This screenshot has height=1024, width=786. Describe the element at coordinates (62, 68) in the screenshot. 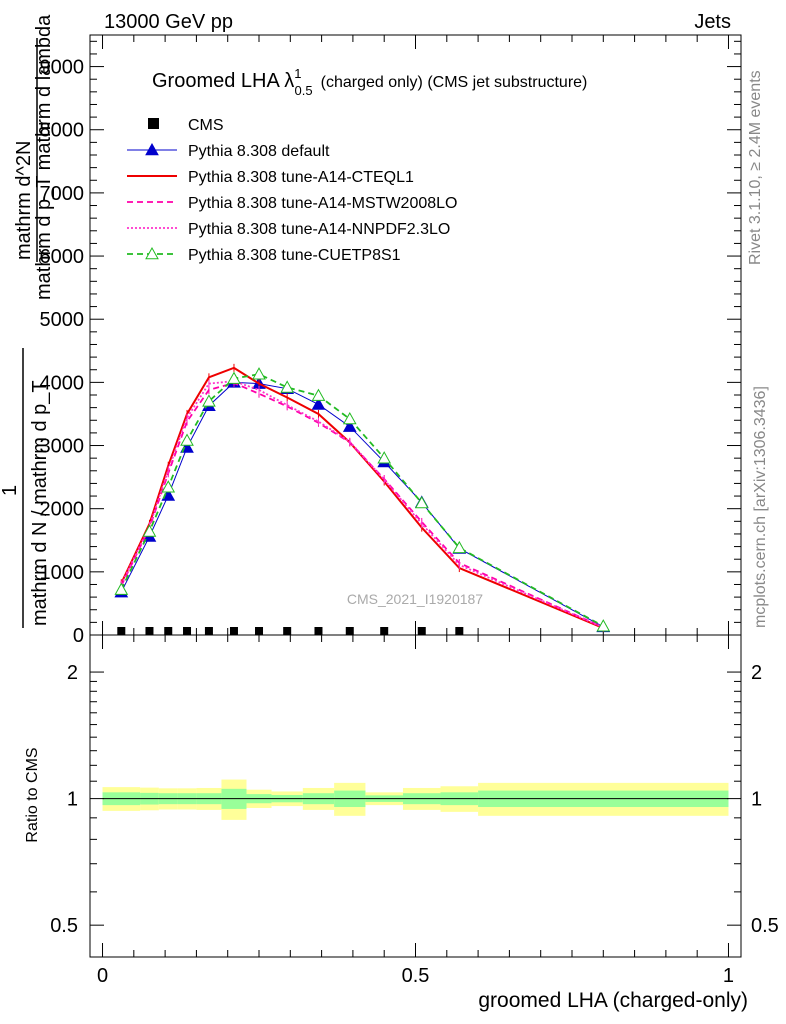

I see `y-tick-label: 9000` at that location.